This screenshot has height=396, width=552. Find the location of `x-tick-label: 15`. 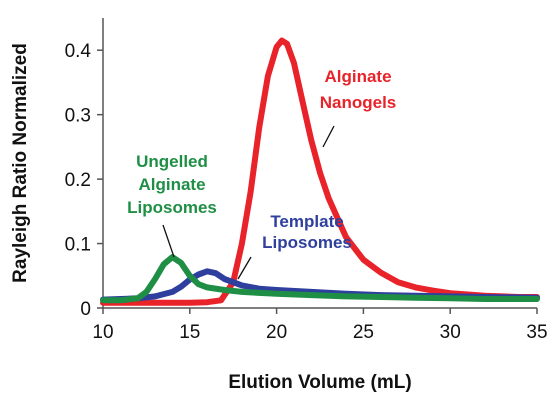

x-tick-label: 15 is located at coordinates (189, 332).